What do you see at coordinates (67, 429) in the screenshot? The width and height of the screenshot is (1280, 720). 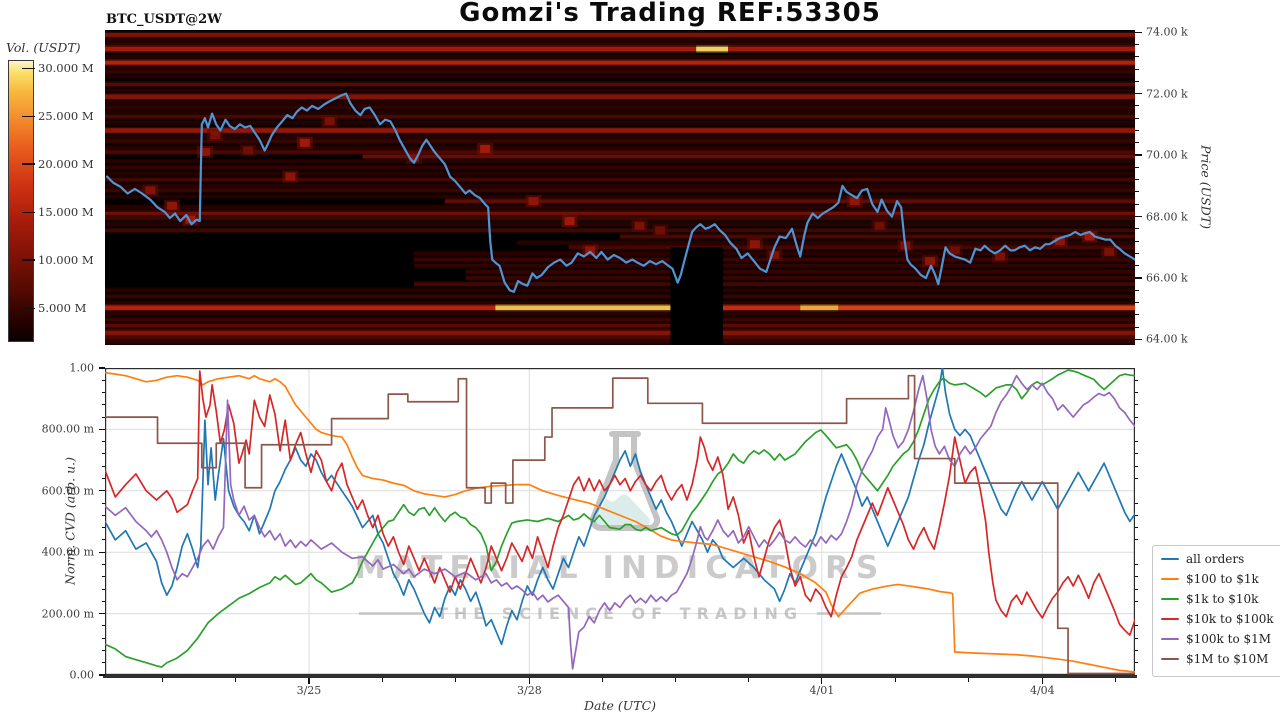 I see `cvd-tick-label: 800.00 m` at bounding box center [67, 429].